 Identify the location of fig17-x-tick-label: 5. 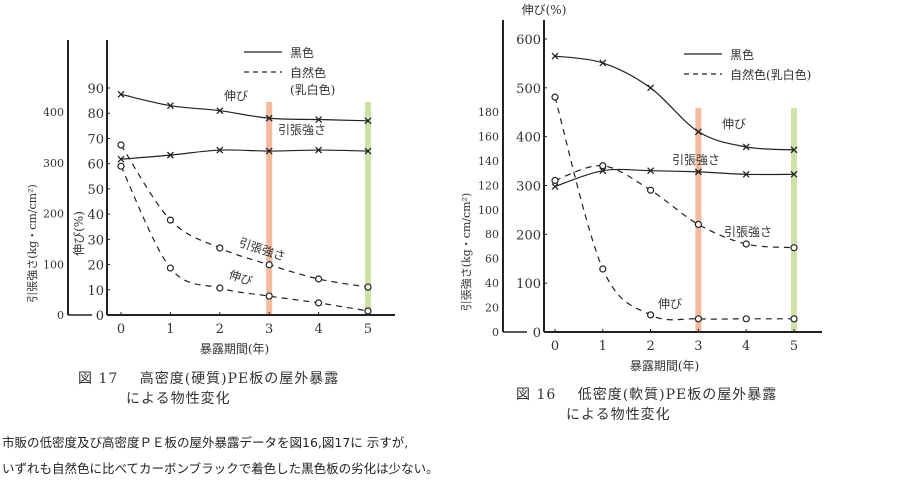
(368, 329).